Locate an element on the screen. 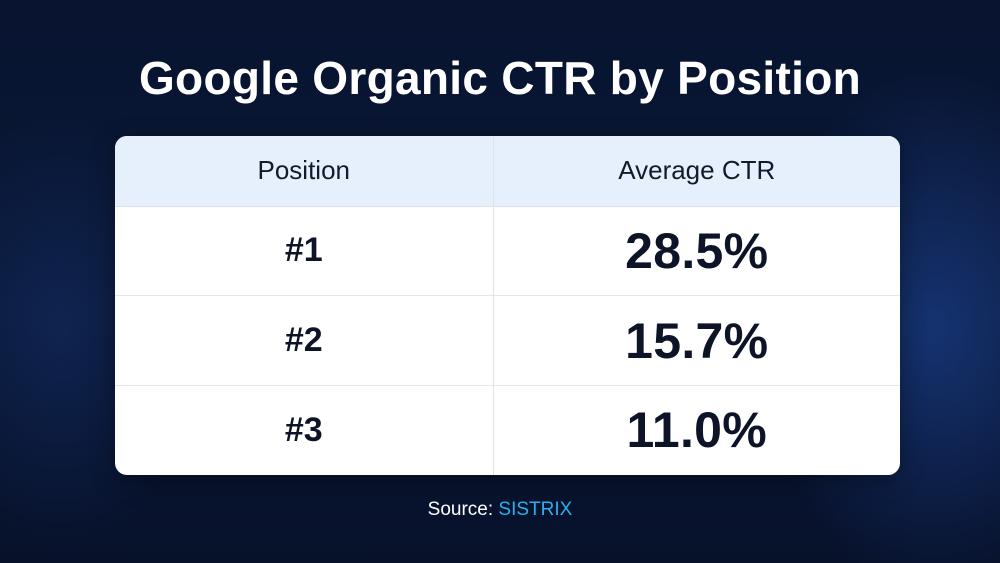 Image resolution: width=1000 pixels, height=563 pixels. position-cell: #2 is located at coordinates (304, 340).